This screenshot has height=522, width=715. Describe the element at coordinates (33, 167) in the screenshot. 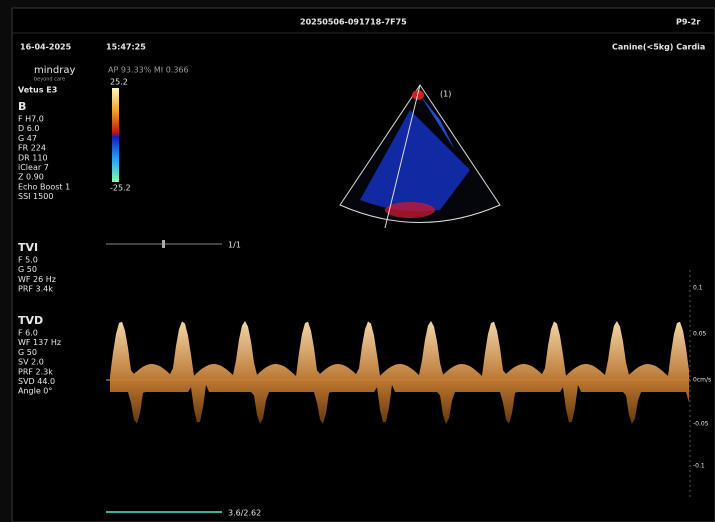

I see `parameter: iClear 7` at that location.